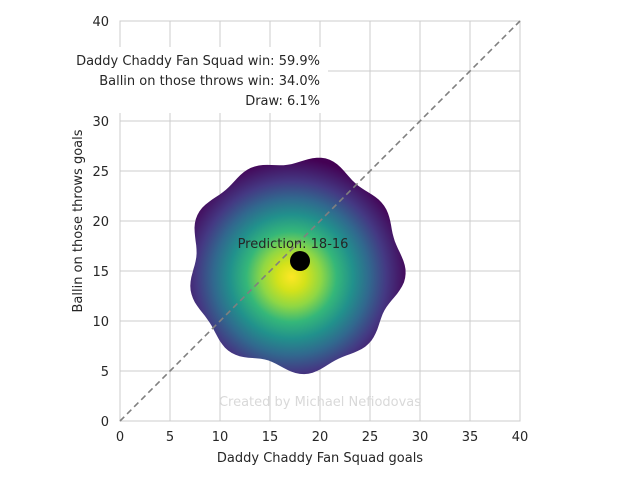  What do you see at coordinates (420, 437) in the screenshot?
I see `x-tick-label: 30` at bounding box center [420, 437].